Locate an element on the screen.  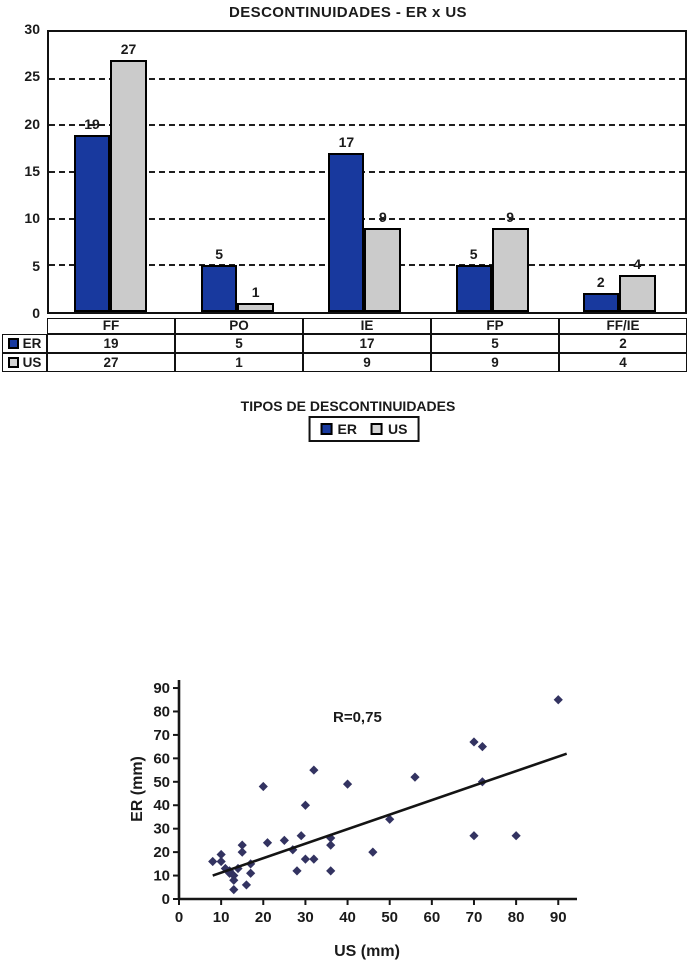
bar-y-tick-label: 30 is located at coordinates (32, 29).